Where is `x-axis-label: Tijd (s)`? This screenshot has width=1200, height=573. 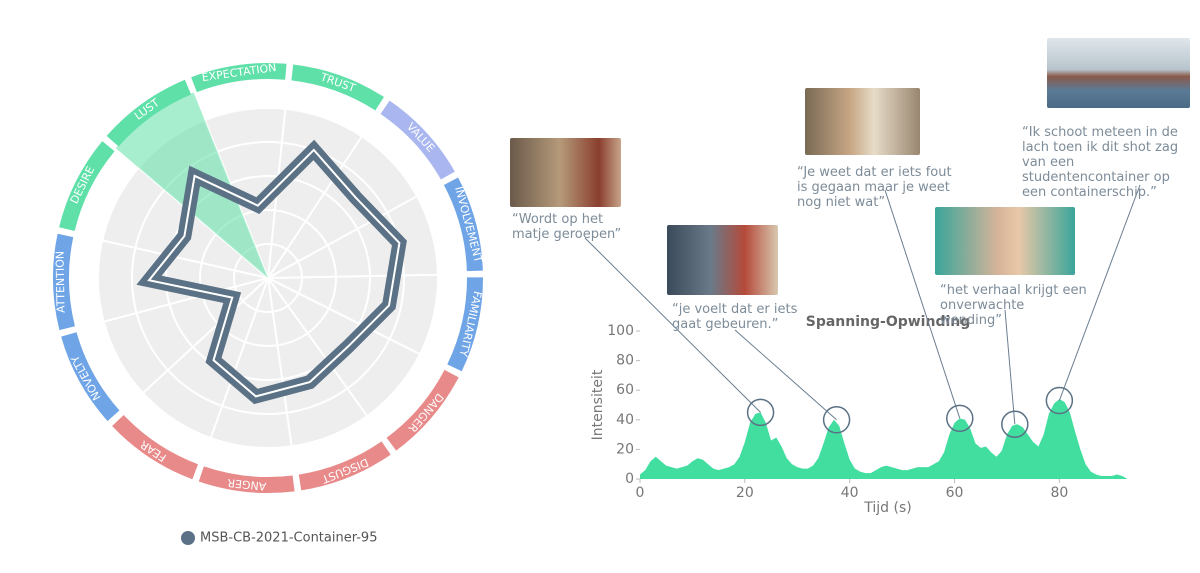
x-axis-label: Tijd (s) is located at coordinates (887, 508).